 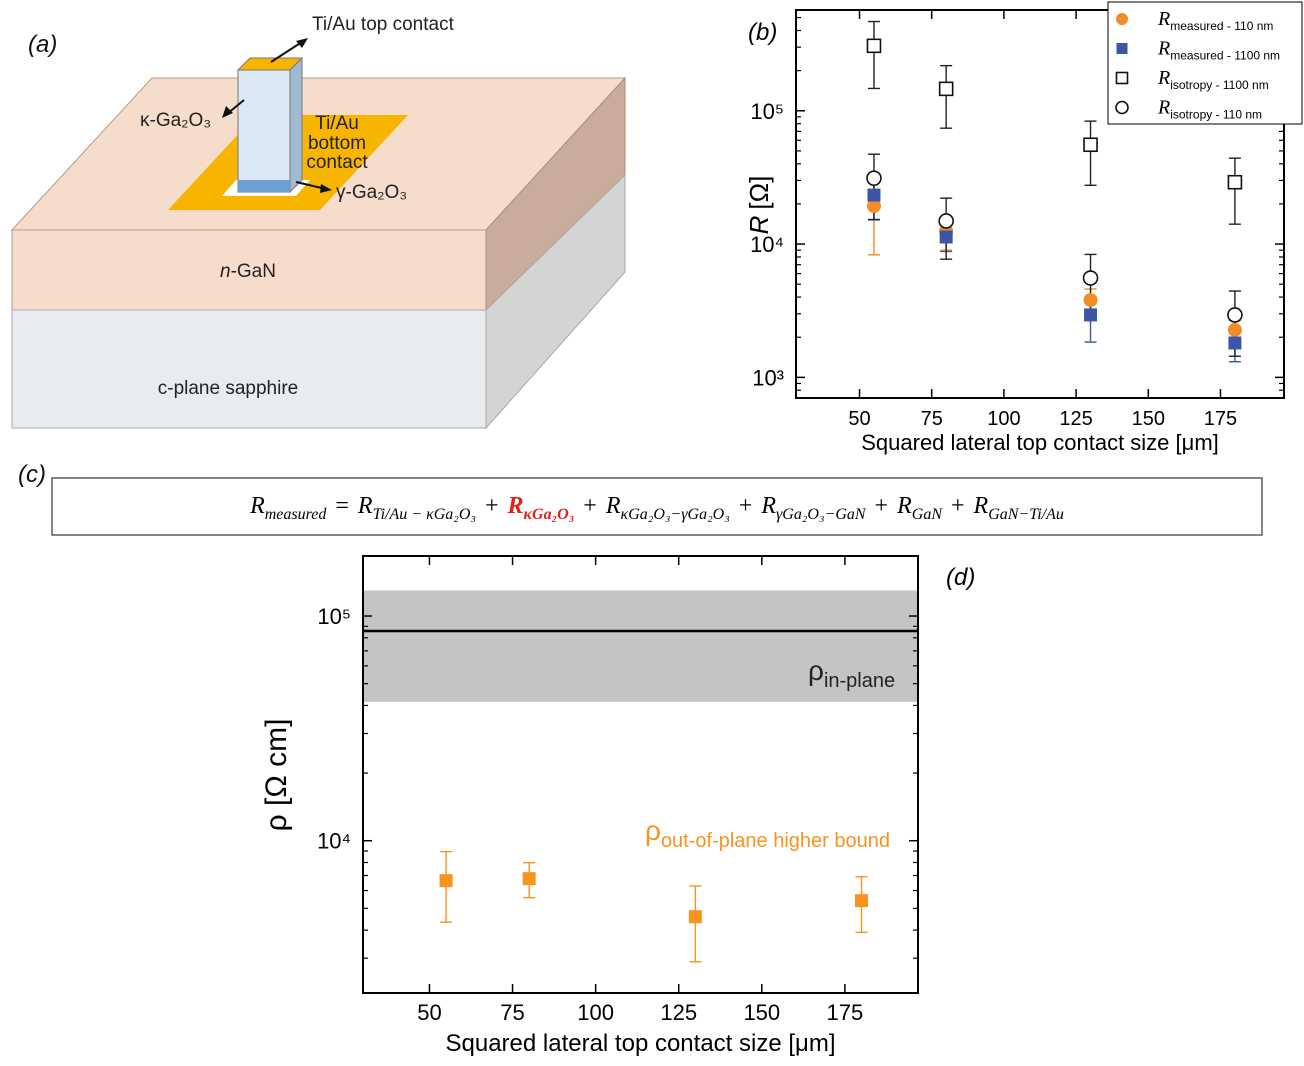 What do you see at coordinates (928, 514) in the screenshot?
I see `eq-subscript: GaN` at bounding box center [928, 514].